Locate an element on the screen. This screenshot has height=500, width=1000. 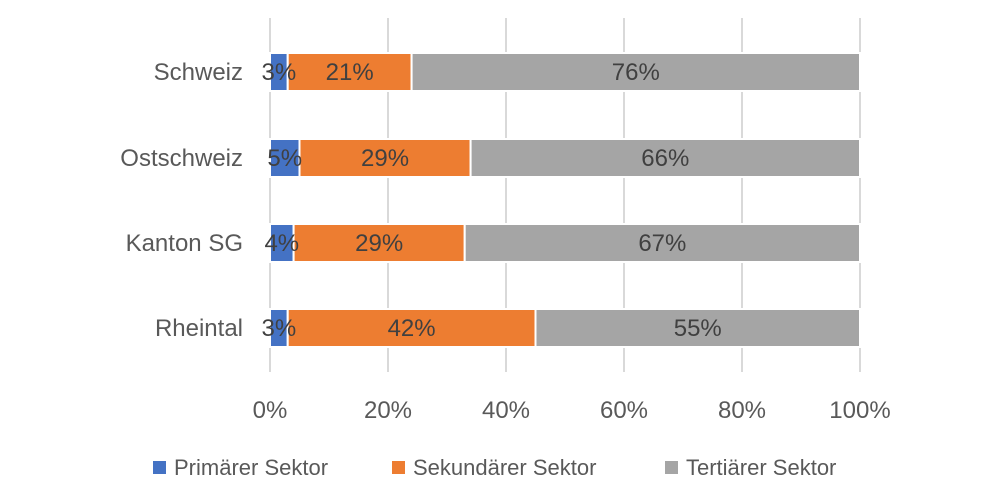
x-tick-label: 100% is located at coordinates (859, 410).